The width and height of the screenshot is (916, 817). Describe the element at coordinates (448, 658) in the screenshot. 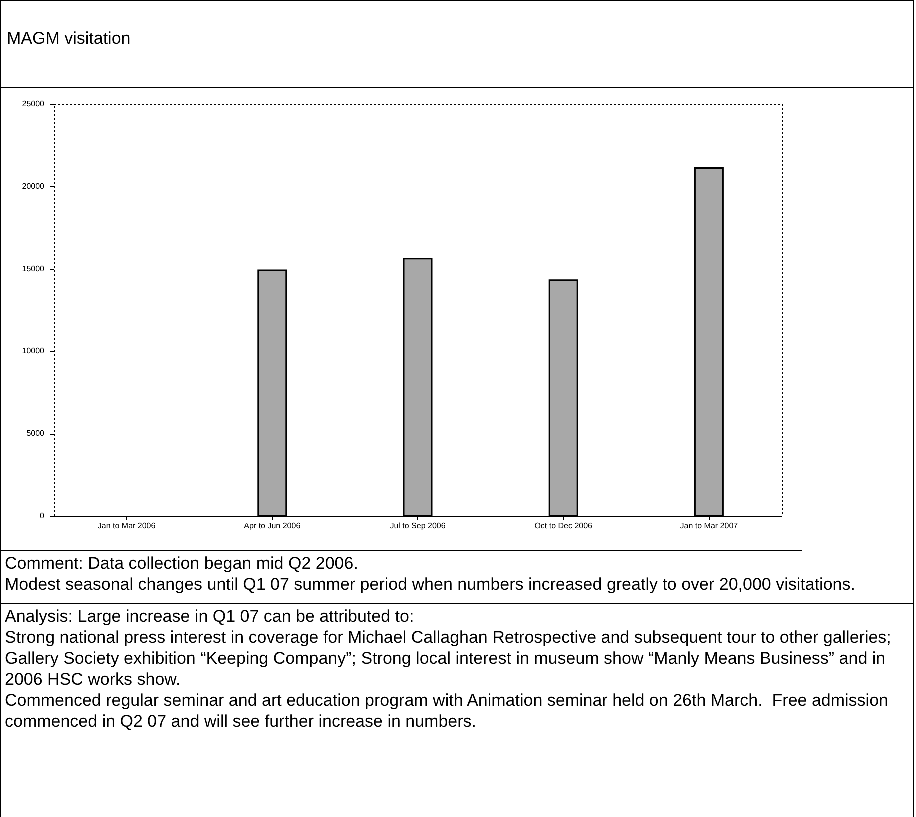

I see `text: Strong national press interest in coverage for Michael Callaghan Retrospective and subsequent tour to other galleries; Gallery Society exhibition “Keeping Company”; Strong local interest in museum show “Manly Means Business” and in 2006 HSC works show.` at that location.